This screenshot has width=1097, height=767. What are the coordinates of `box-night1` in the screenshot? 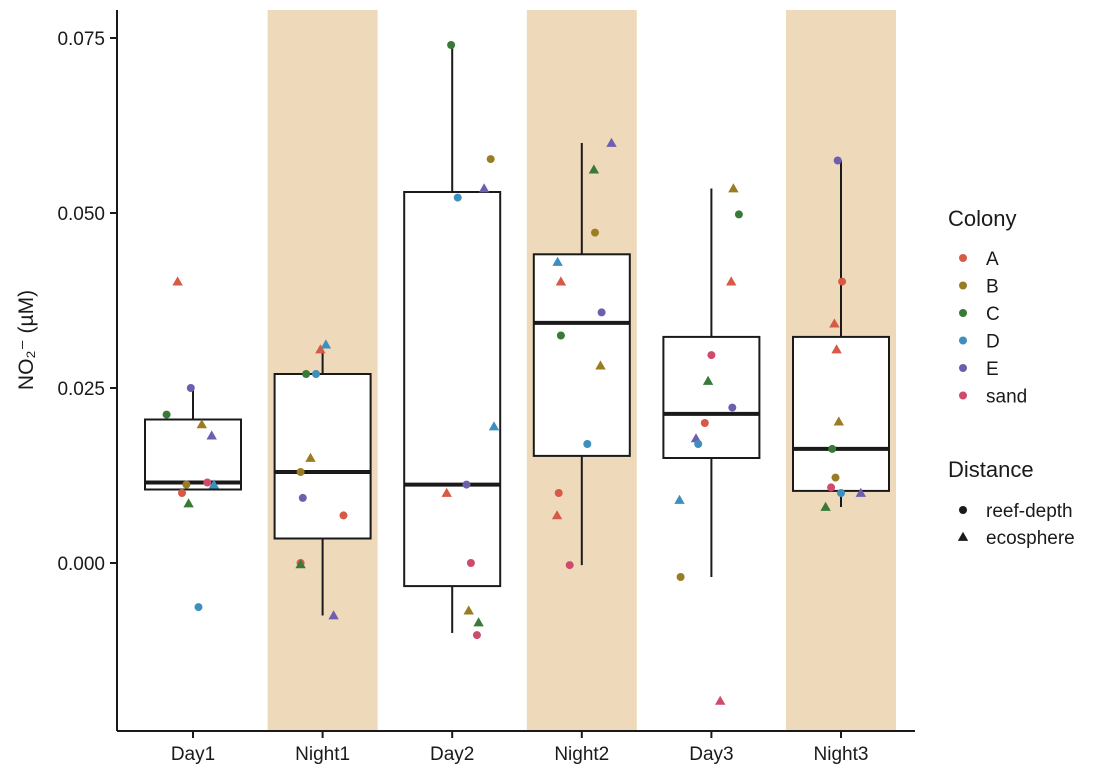 It's located at (322, 482).